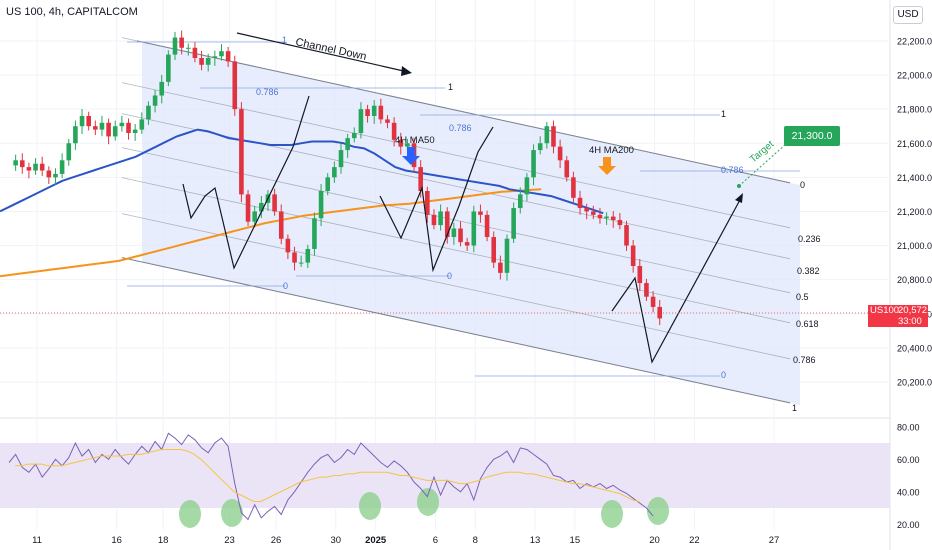 Image resolution: width=932 pixels, height=550 pixels. I want to click on ma200-label: 4H MA200, so click(611, 150).